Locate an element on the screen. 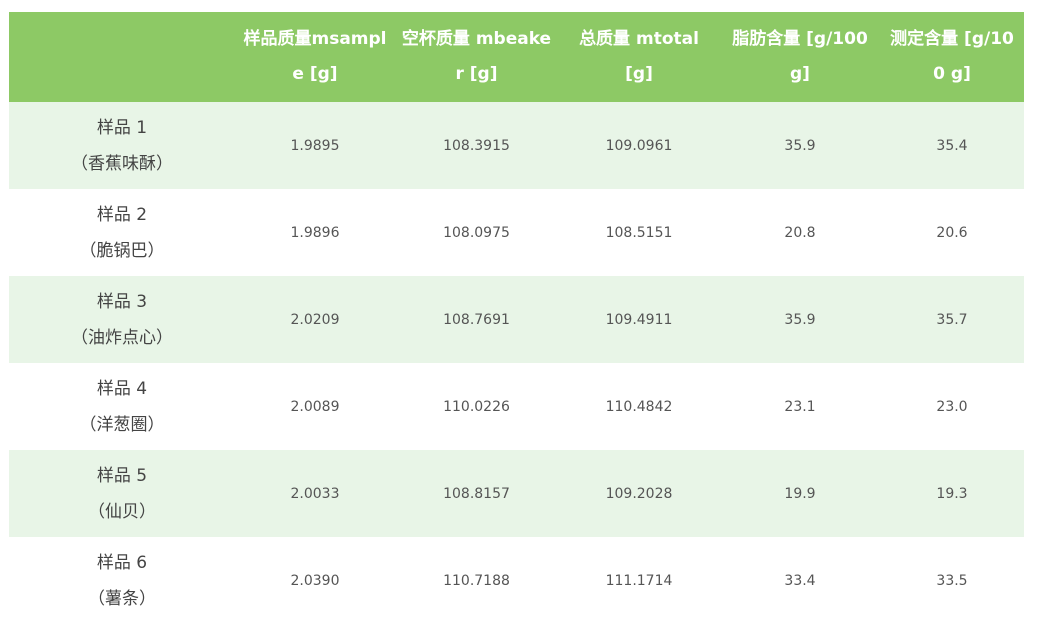 Image resolution: width=1045 pixels, height=630 pixels. sample-note: （香蕉味酥） is located at coordinates (122, 163).